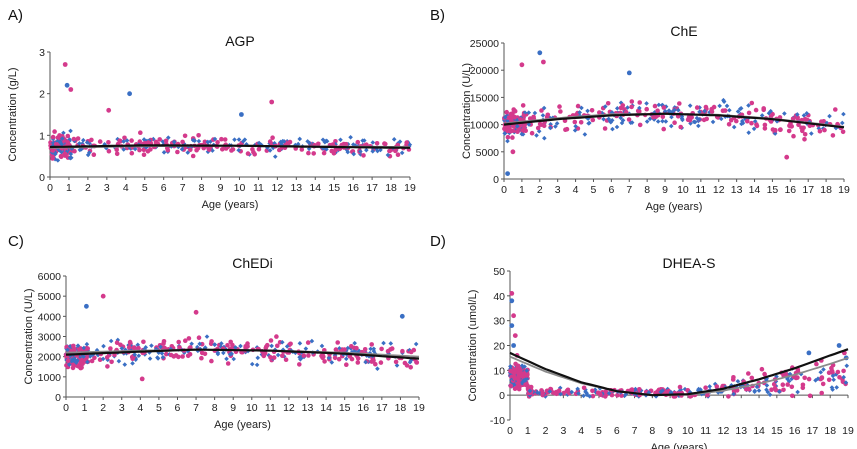 This screenshot has width=857, height=449. I want to click on y-tick-label: 30, so click(499, 322).